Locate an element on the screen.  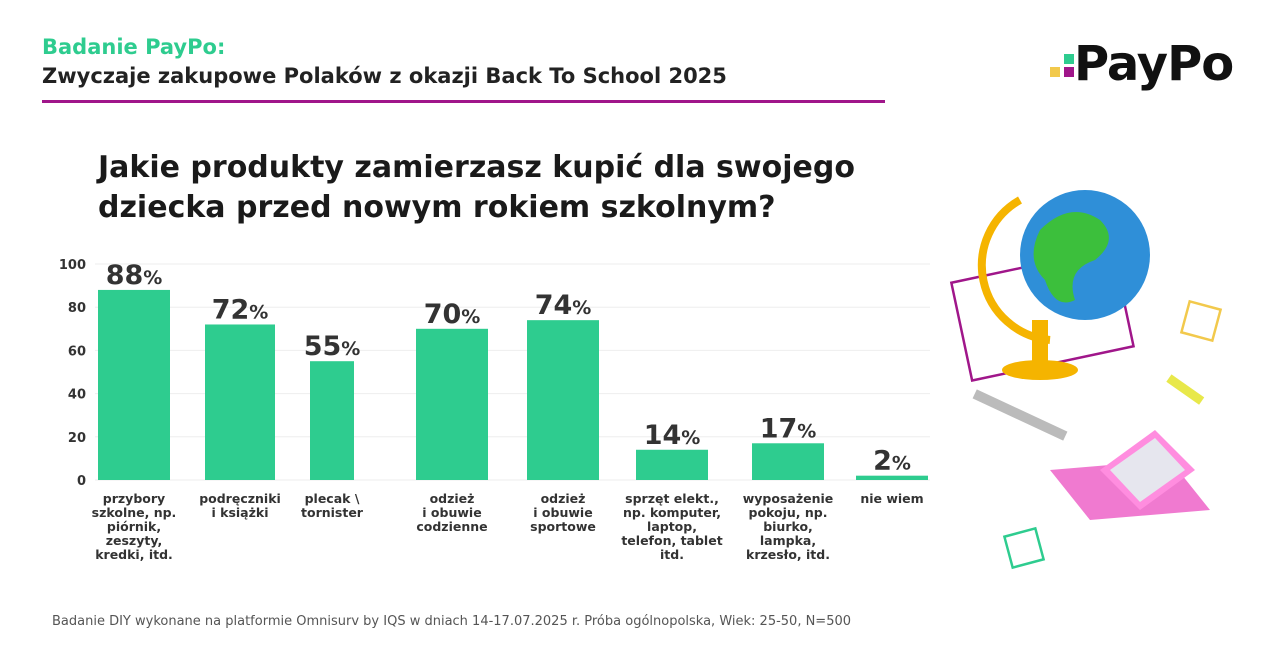
y-tick-label: 80 is located at coordinates (77, 308).